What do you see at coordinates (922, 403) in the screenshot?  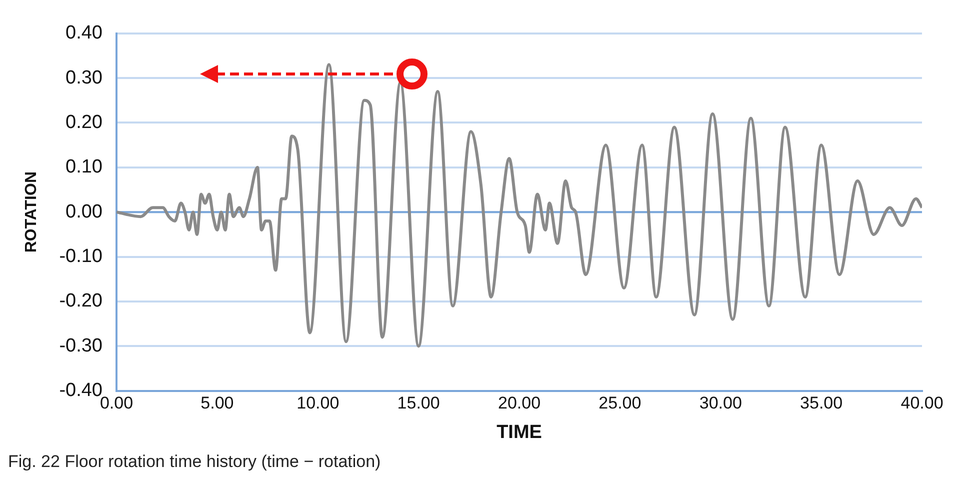 I see `x-tick-label: 40.00` at bounding box center [922, 403].